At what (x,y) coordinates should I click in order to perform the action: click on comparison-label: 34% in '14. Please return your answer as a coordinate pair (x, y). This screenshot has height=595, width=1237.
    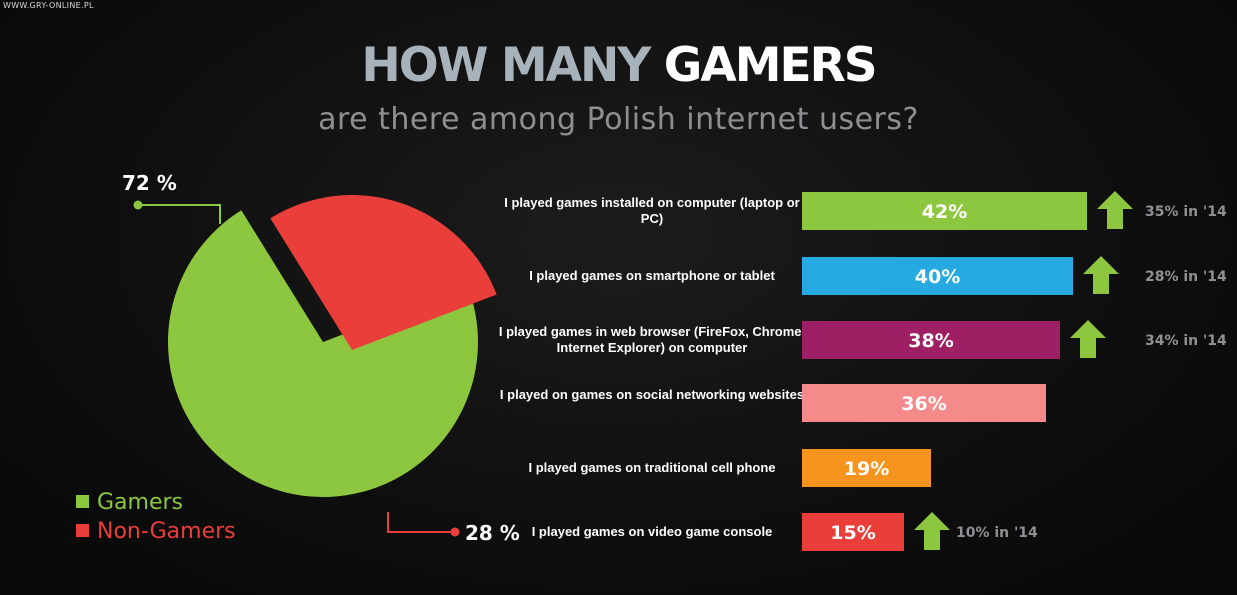
    Looking at the image, I should click on (1186, 341).